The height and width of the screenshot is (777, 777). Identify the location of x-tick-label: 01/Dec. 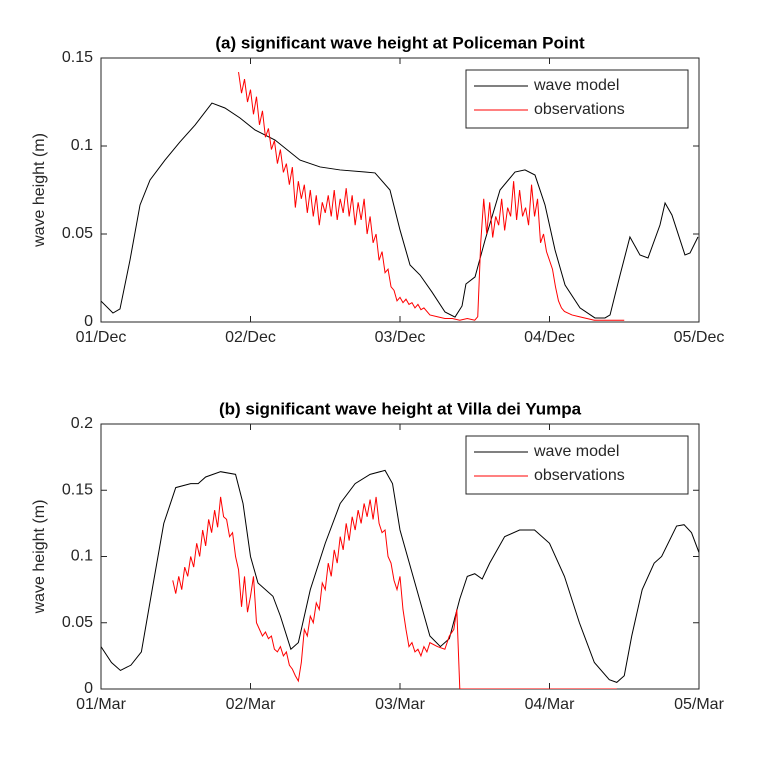
(101, 337).